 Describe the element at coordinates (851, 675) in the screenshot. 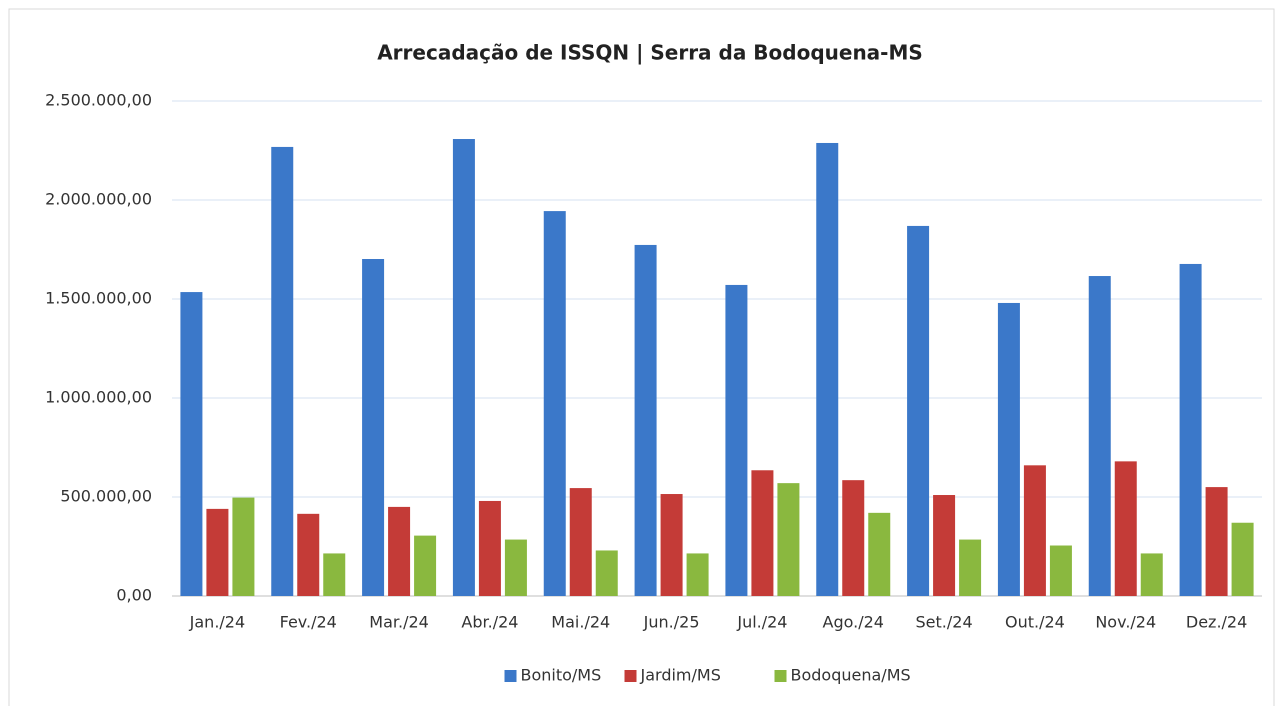

I see `legend-label: Bodoquena/MS` at that location.